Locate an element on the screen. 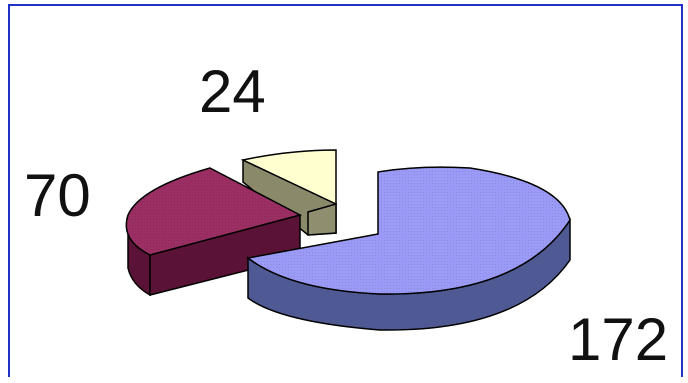 This screenshot has height=383, width=688. pie-slice-24-side is located at coordinates (322, 219).